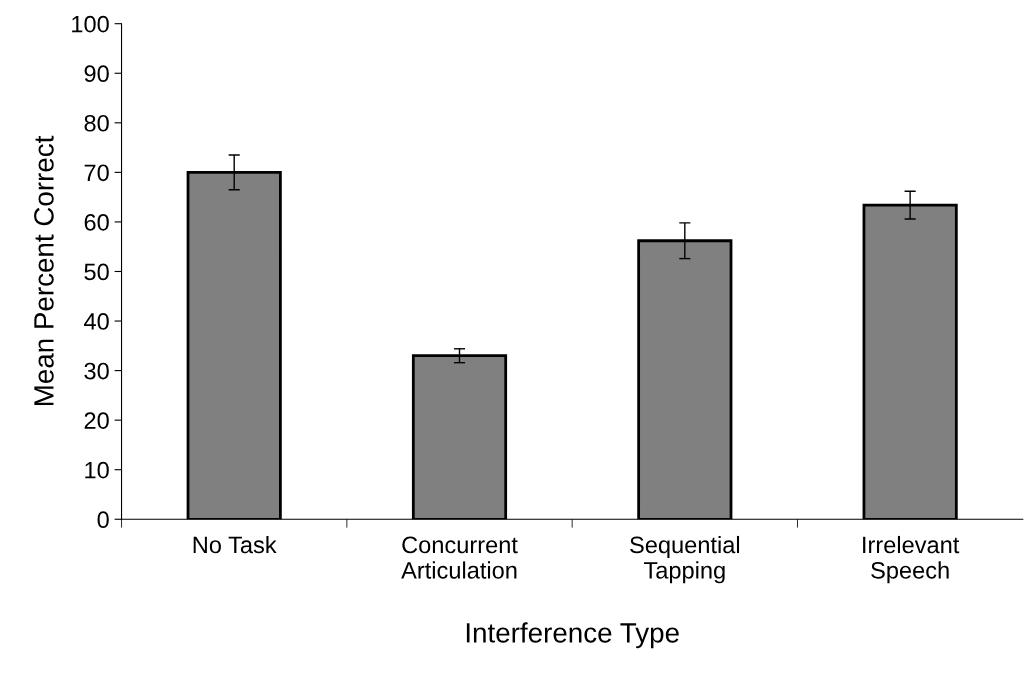  Describe the element at coordinates (96, 272) in the screenshot. I see `y-tick-label: 50` at that location.